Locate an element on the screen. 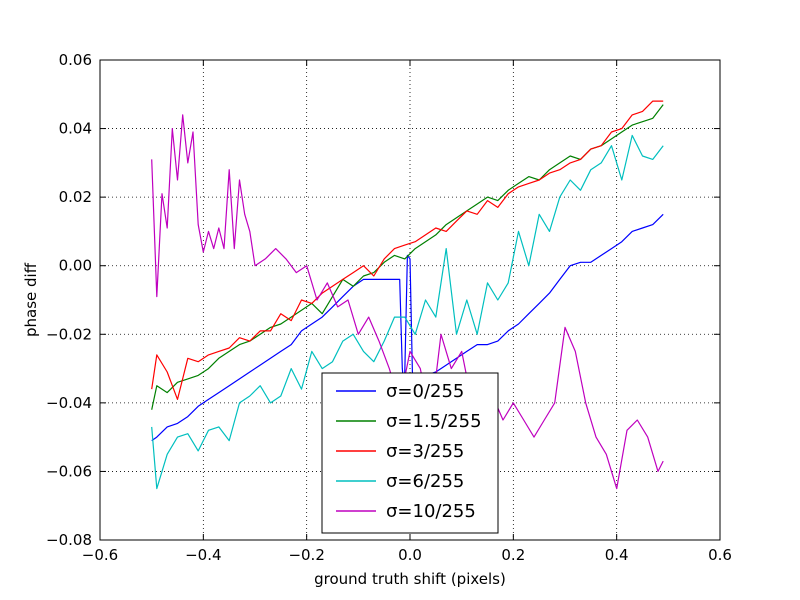  y-tick-label: −0.08 is located at coordinates (69, 540).